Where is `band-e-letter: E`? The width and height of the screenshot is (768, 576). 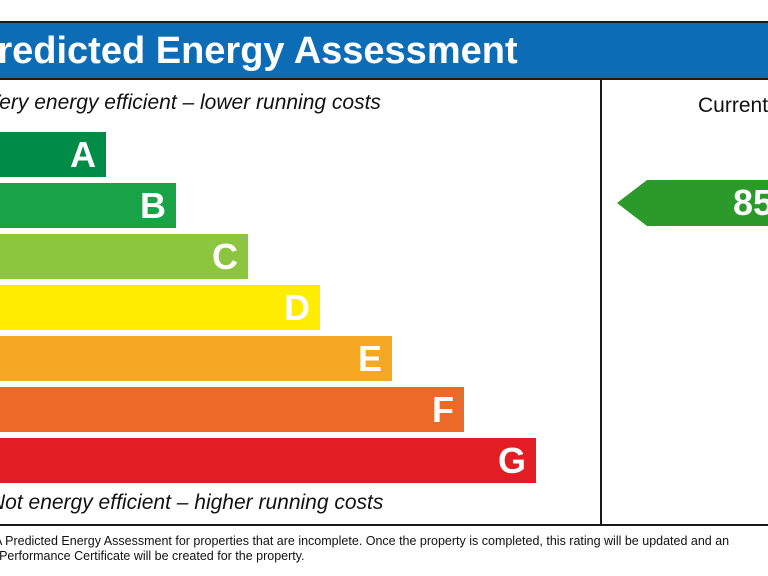 band-e-letter: E is located at coordinates (369, 358).